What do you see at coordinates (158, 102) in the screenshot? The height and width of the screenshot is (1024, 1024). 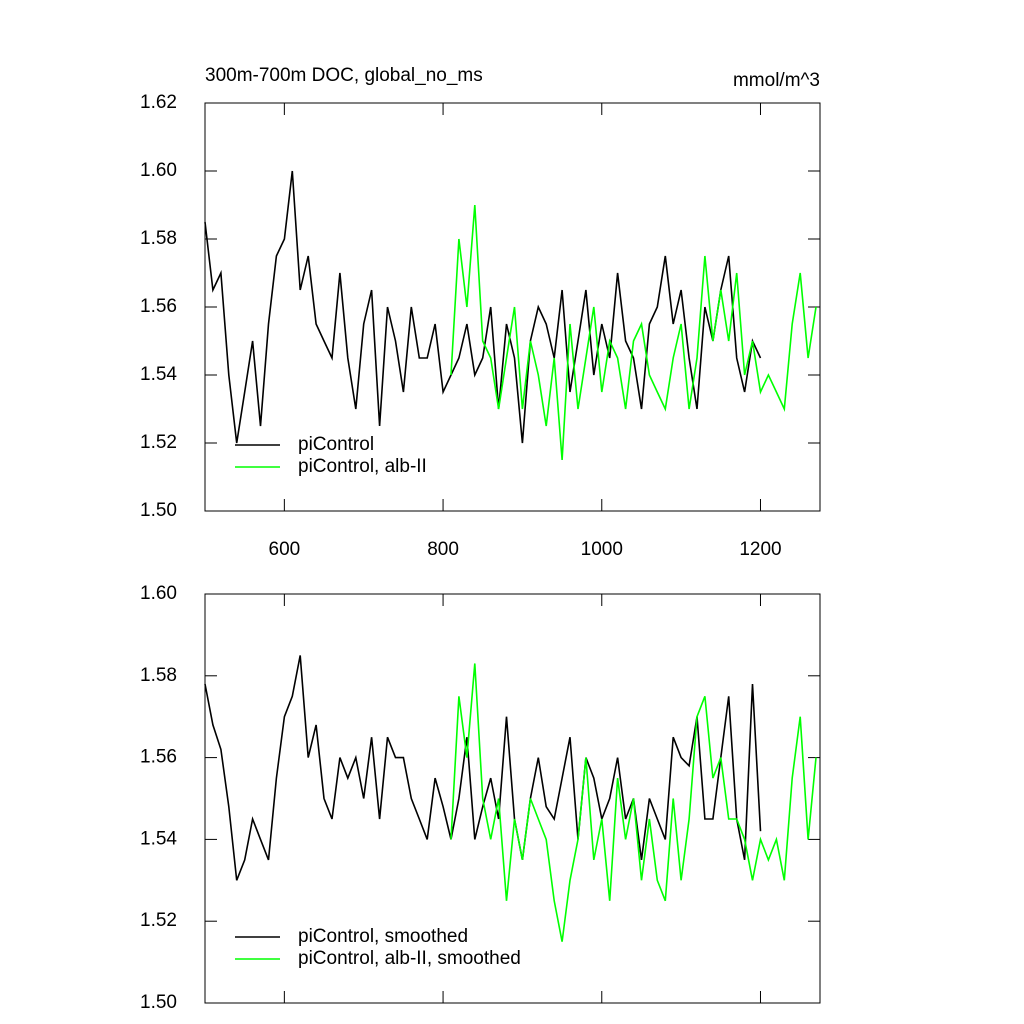 I see `y-tick-label: 1.62` at bounding box center [158, 102].